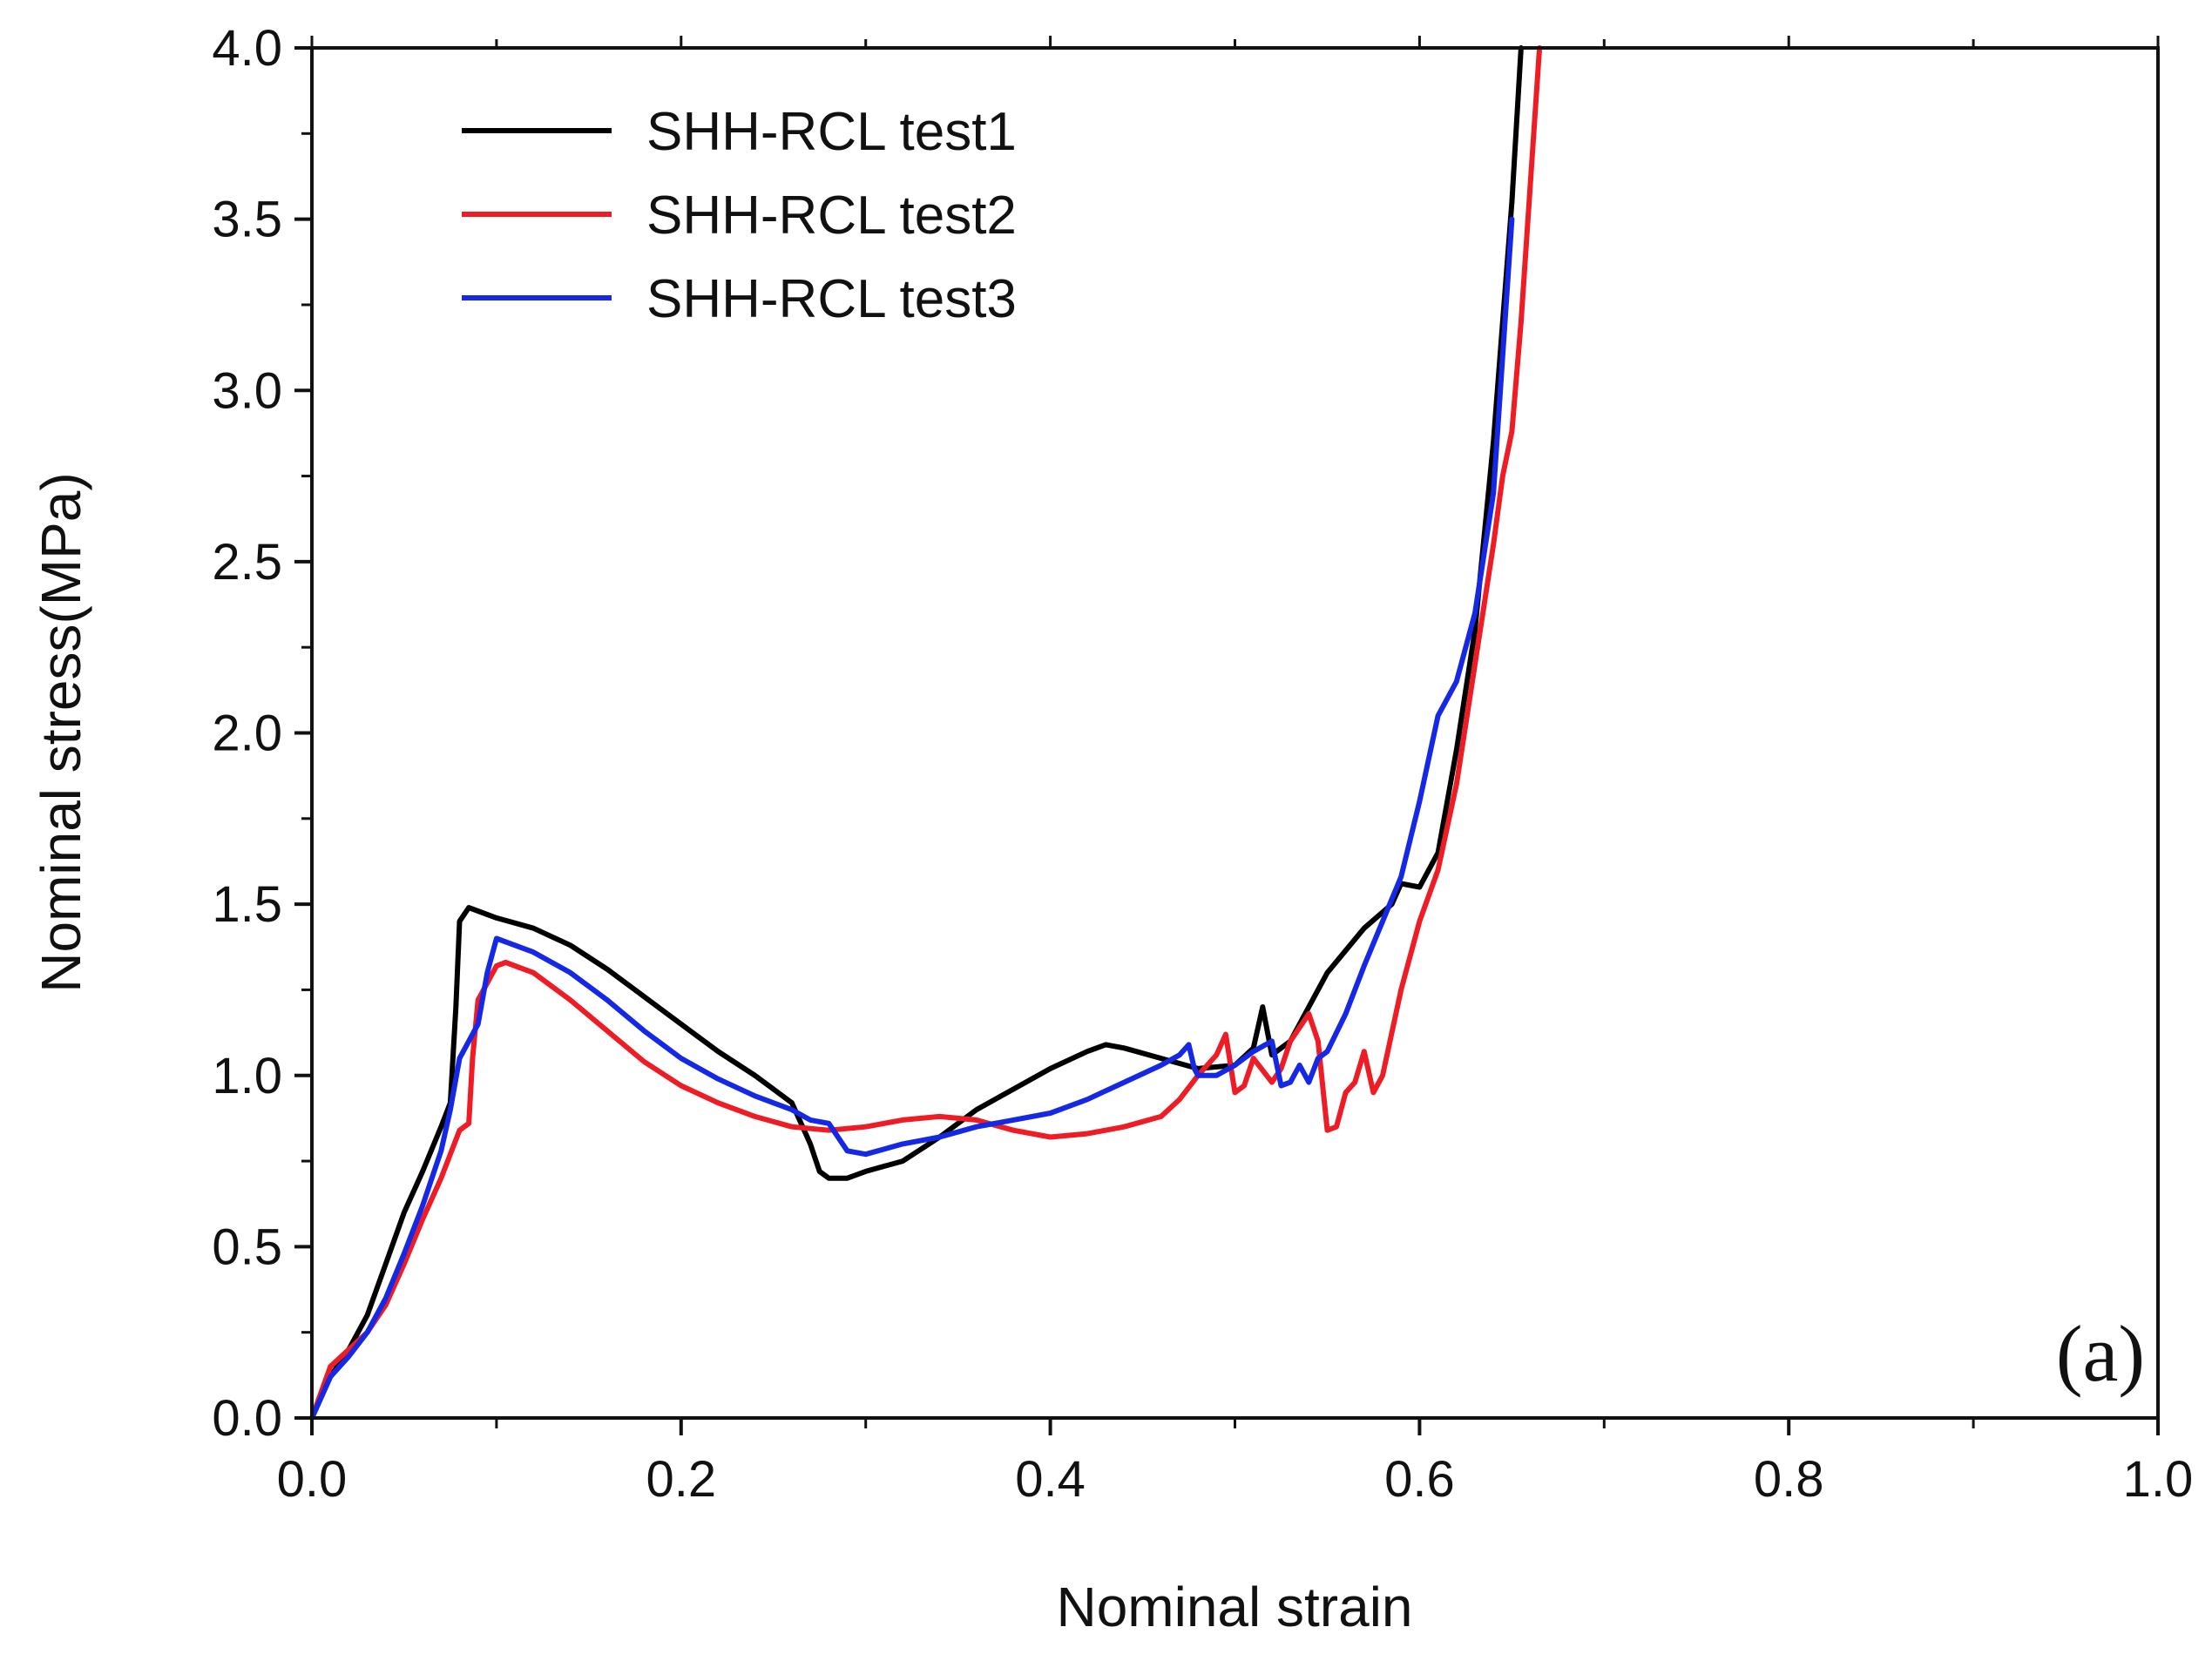 The width and height of the screenshot is (2212, 1654). Describe the element at coordinates (61, 732) in the screenshot. I see `y-axis-title: Nominal stress(MPa)` at that location.